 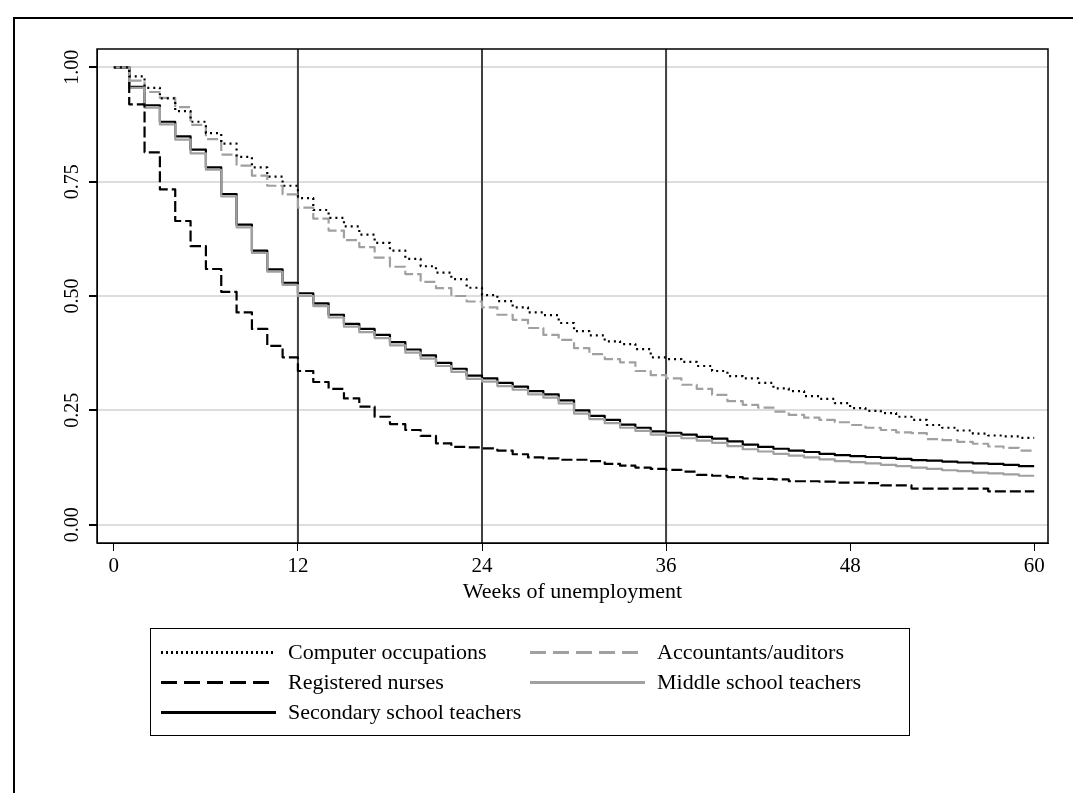 I want to click on x-tick-label: 12, so click(x=298, y=565).